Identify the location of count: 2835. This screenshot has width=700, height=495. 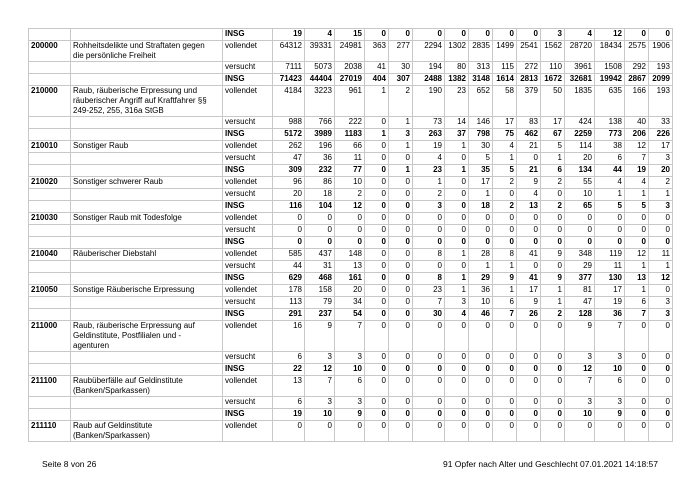
(480, 51).